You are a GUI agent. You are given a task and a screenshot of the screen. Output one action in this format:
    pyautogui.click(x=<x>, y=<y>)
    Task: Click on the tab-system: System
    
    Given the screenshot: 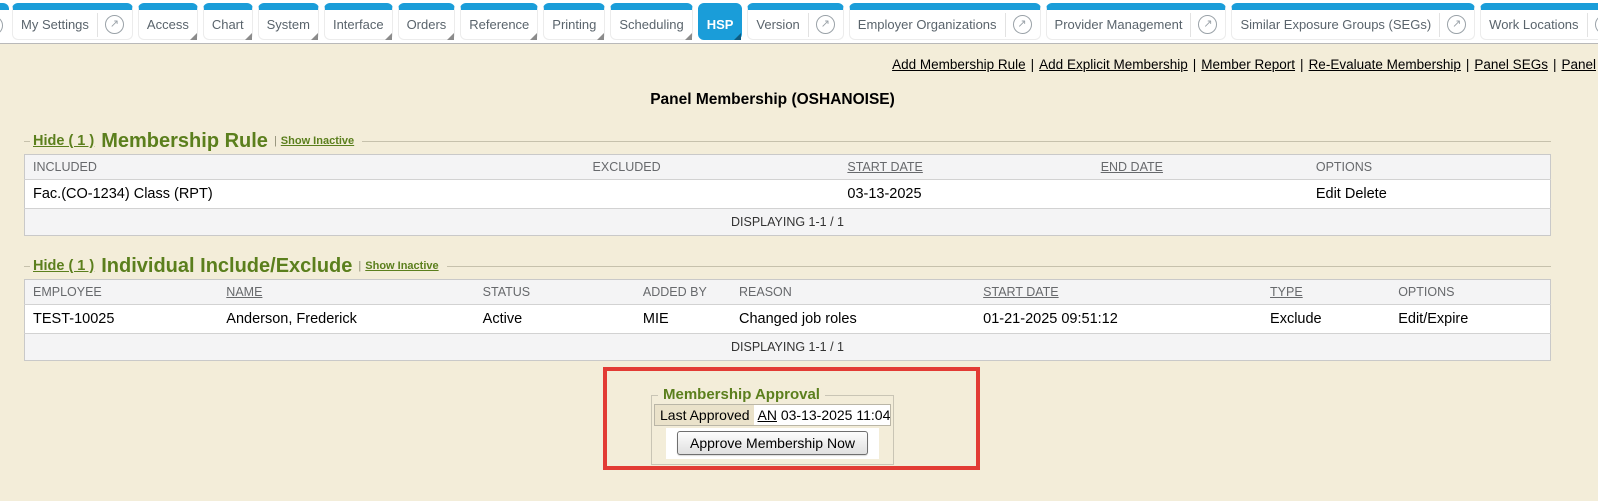 What is the action you would take?
    pyautogui.click(x=288, y=21)
    